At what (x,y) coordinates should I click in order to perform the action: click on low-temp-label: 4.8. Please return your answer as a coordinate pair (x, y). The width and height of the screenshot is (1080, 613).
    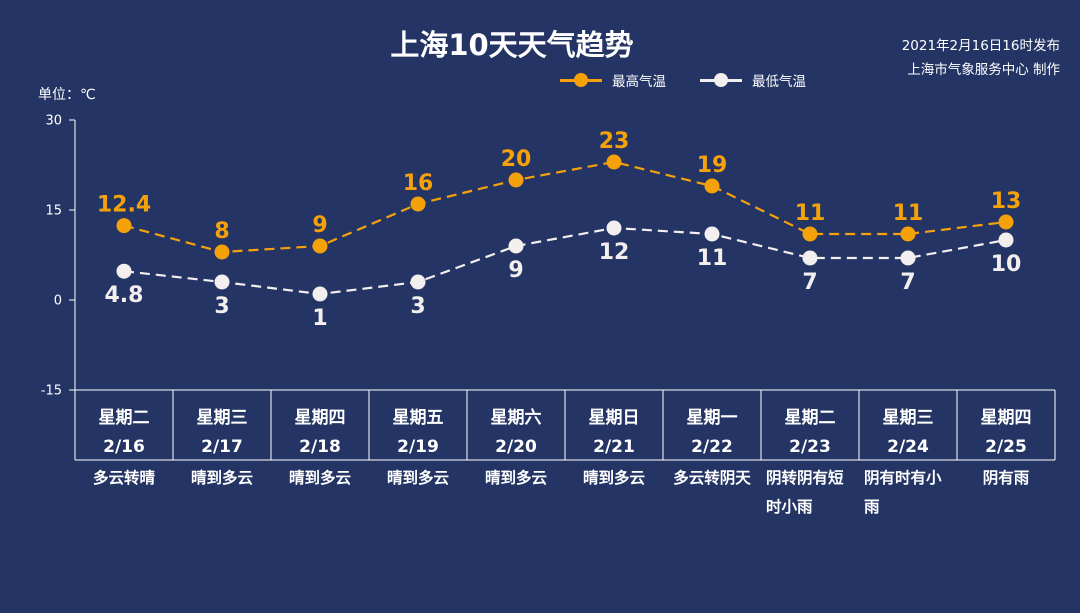
    Looking at the image, I should click on (124, 295).